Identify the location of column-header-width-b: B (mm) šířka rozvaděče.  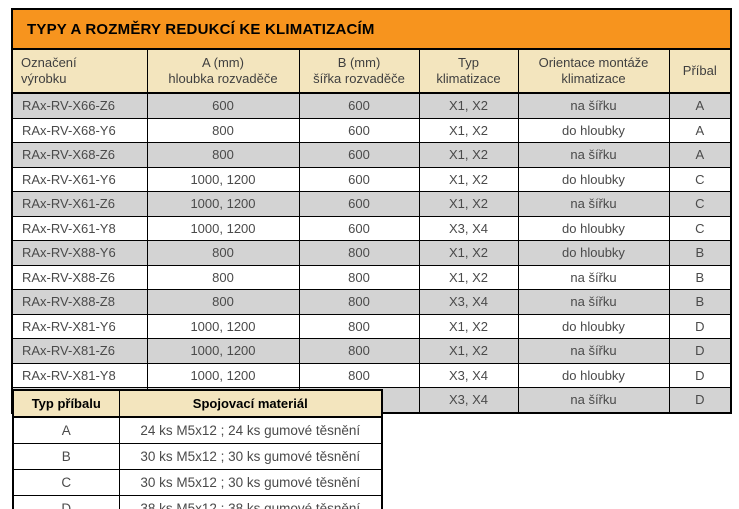
(359, 71).